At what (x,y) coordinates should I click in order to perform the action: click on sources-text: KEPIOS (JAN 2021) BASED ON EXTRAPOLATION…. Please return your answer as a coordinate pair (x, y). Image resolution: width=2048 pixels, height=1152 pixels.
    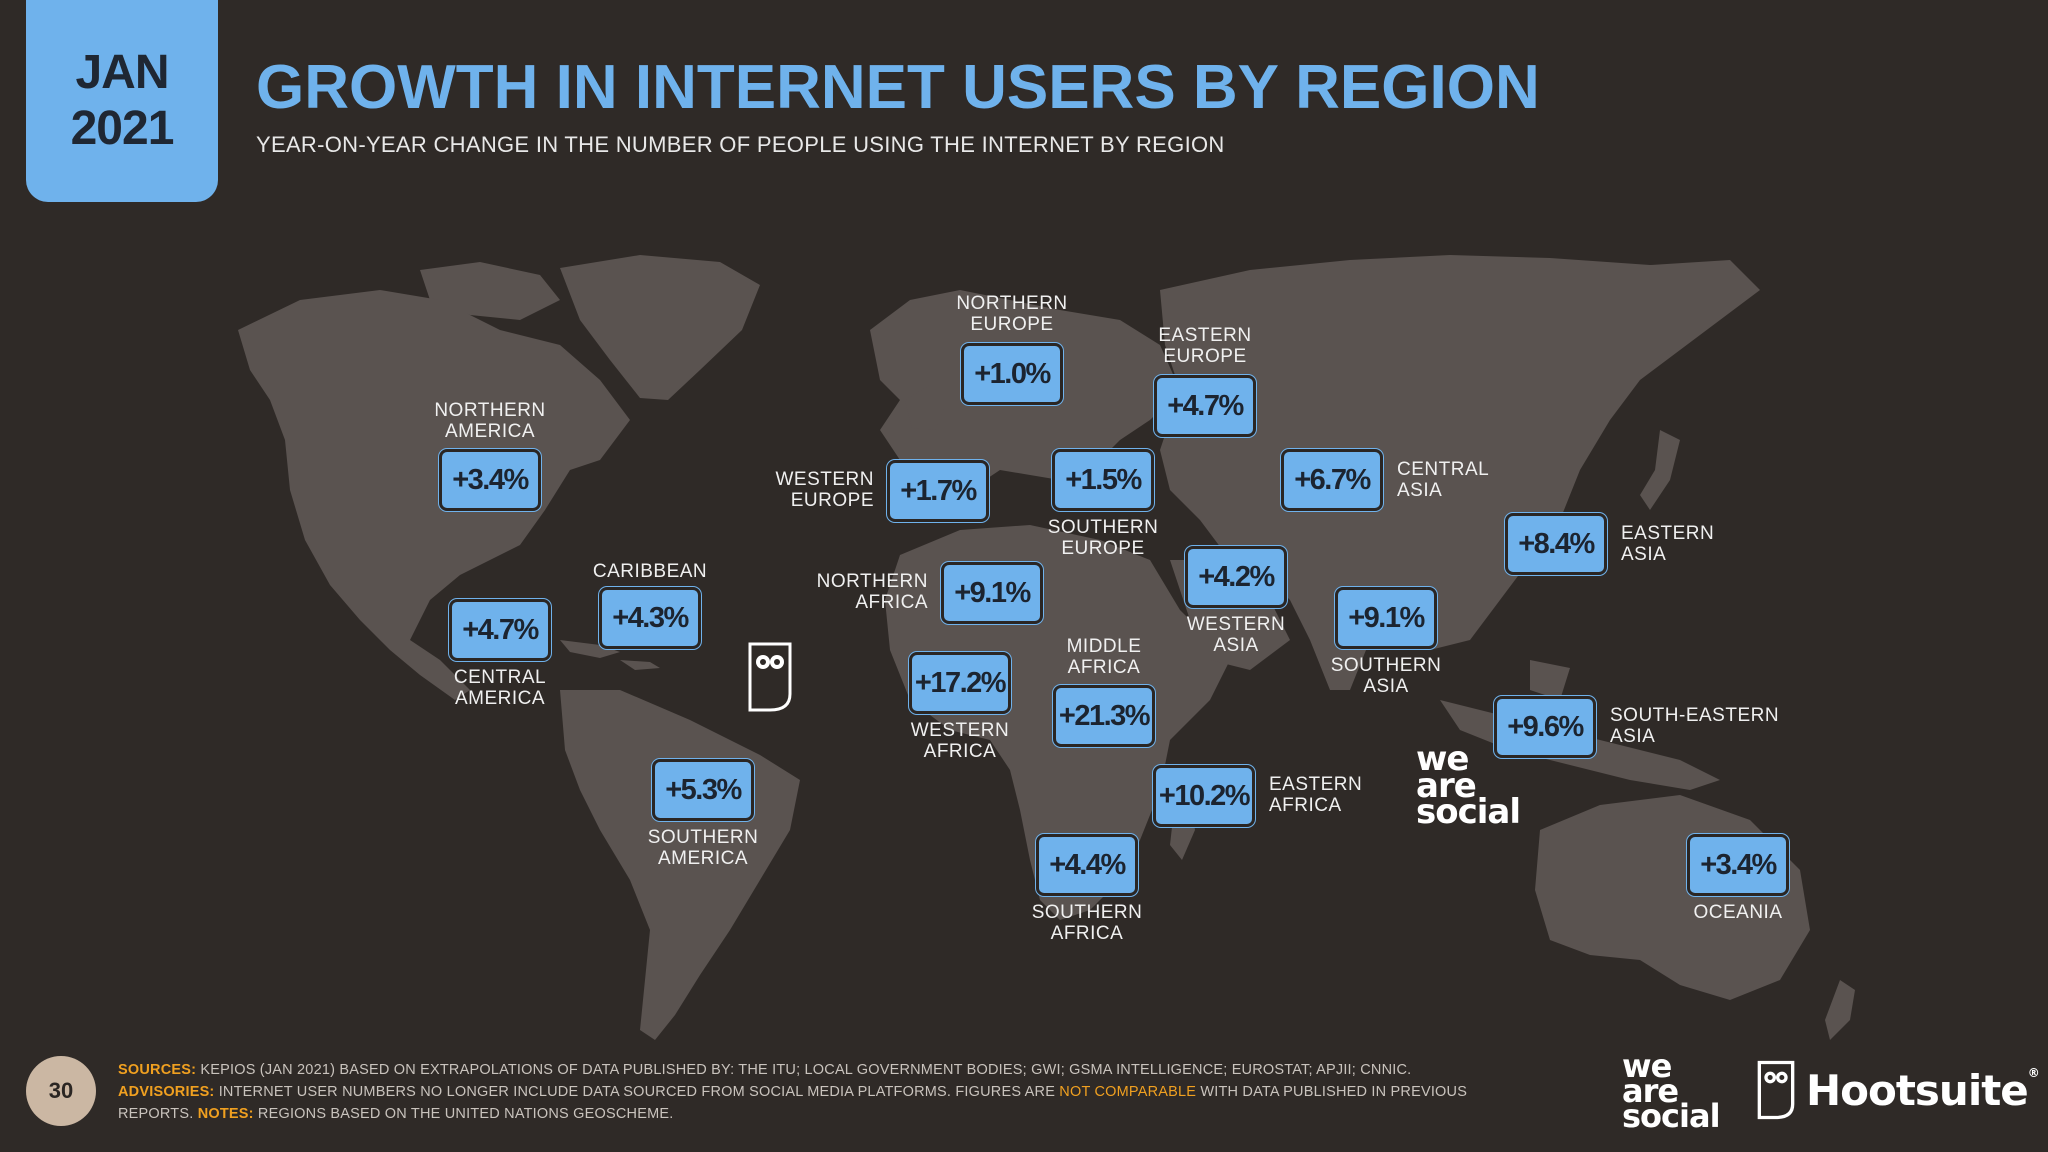
    Looking at the image, I should click on (806, 1070).